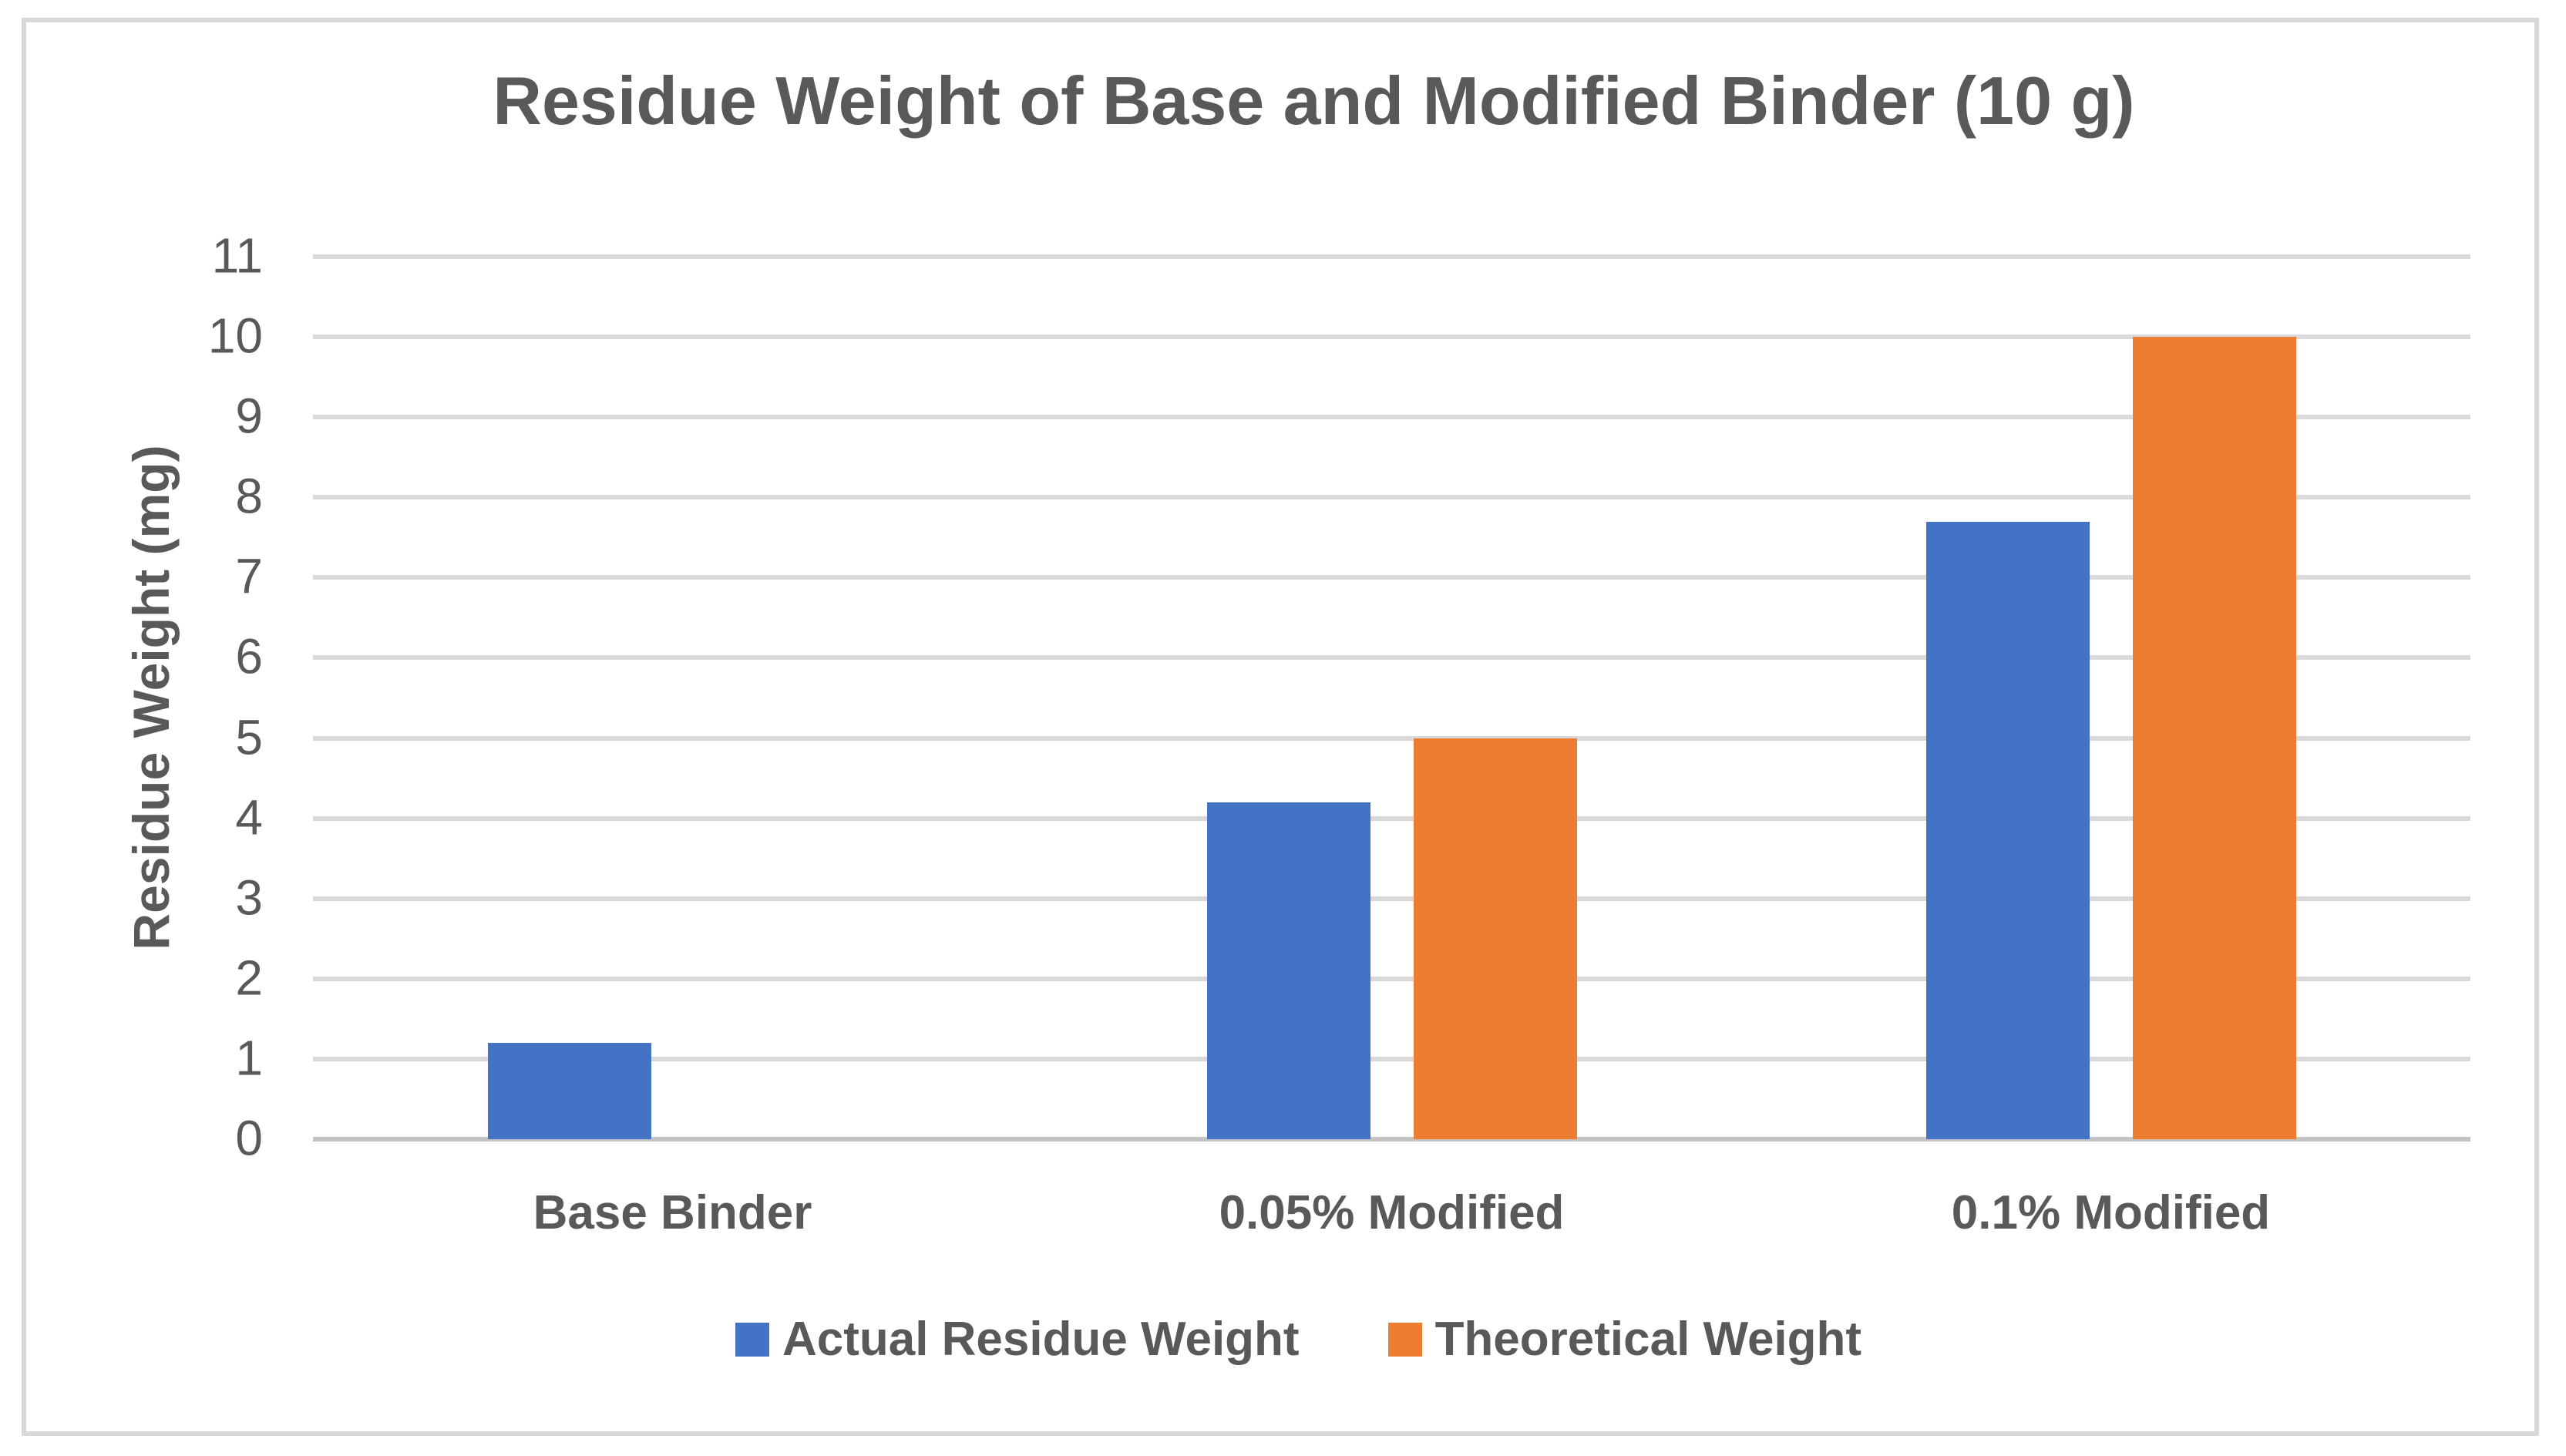 Image resolution: width=2566 pixels, height=1456 pixels. I want to click on legend-item-actual-residue-weight: Actual Residue Weight, so click(1017, 1339).